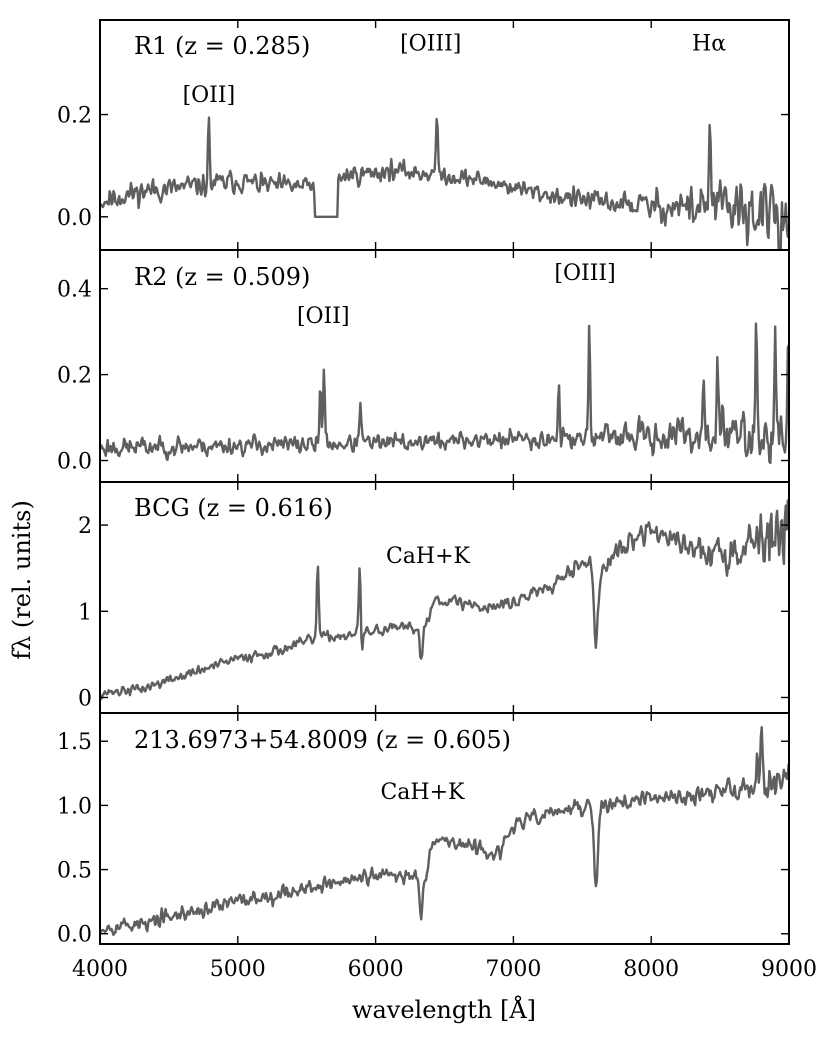 Image resolution: width=830 pixels, height=1038 pixels. I want to click on x-tick-label: 5000, so click(238, 969).